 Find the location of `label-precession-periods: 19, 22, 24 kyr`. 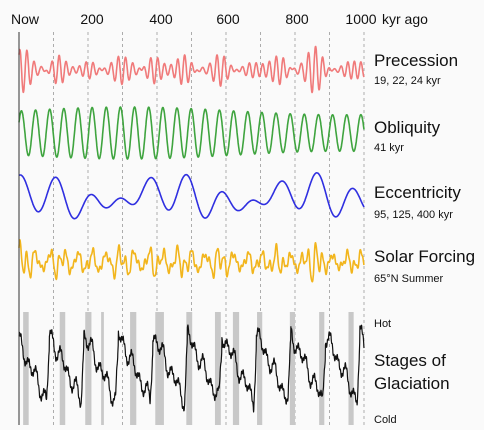

label-precession-periods: 19, 22, 24 kyr is located at coordinates (407, 81).